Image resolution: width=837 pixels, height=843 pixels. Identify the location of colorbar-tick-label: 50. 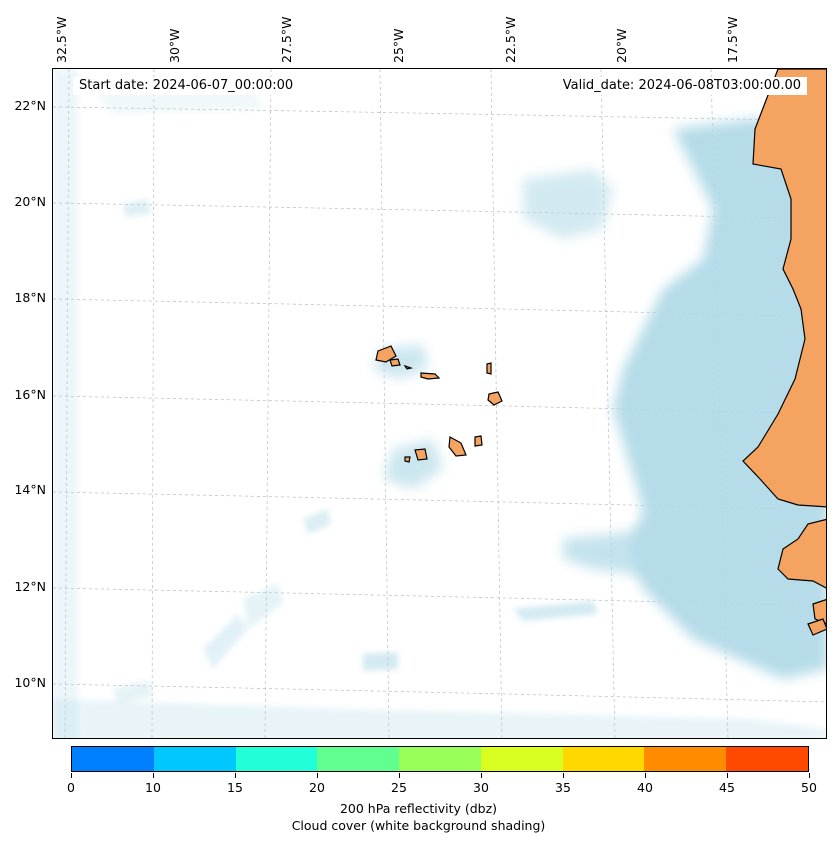
(809, 787).